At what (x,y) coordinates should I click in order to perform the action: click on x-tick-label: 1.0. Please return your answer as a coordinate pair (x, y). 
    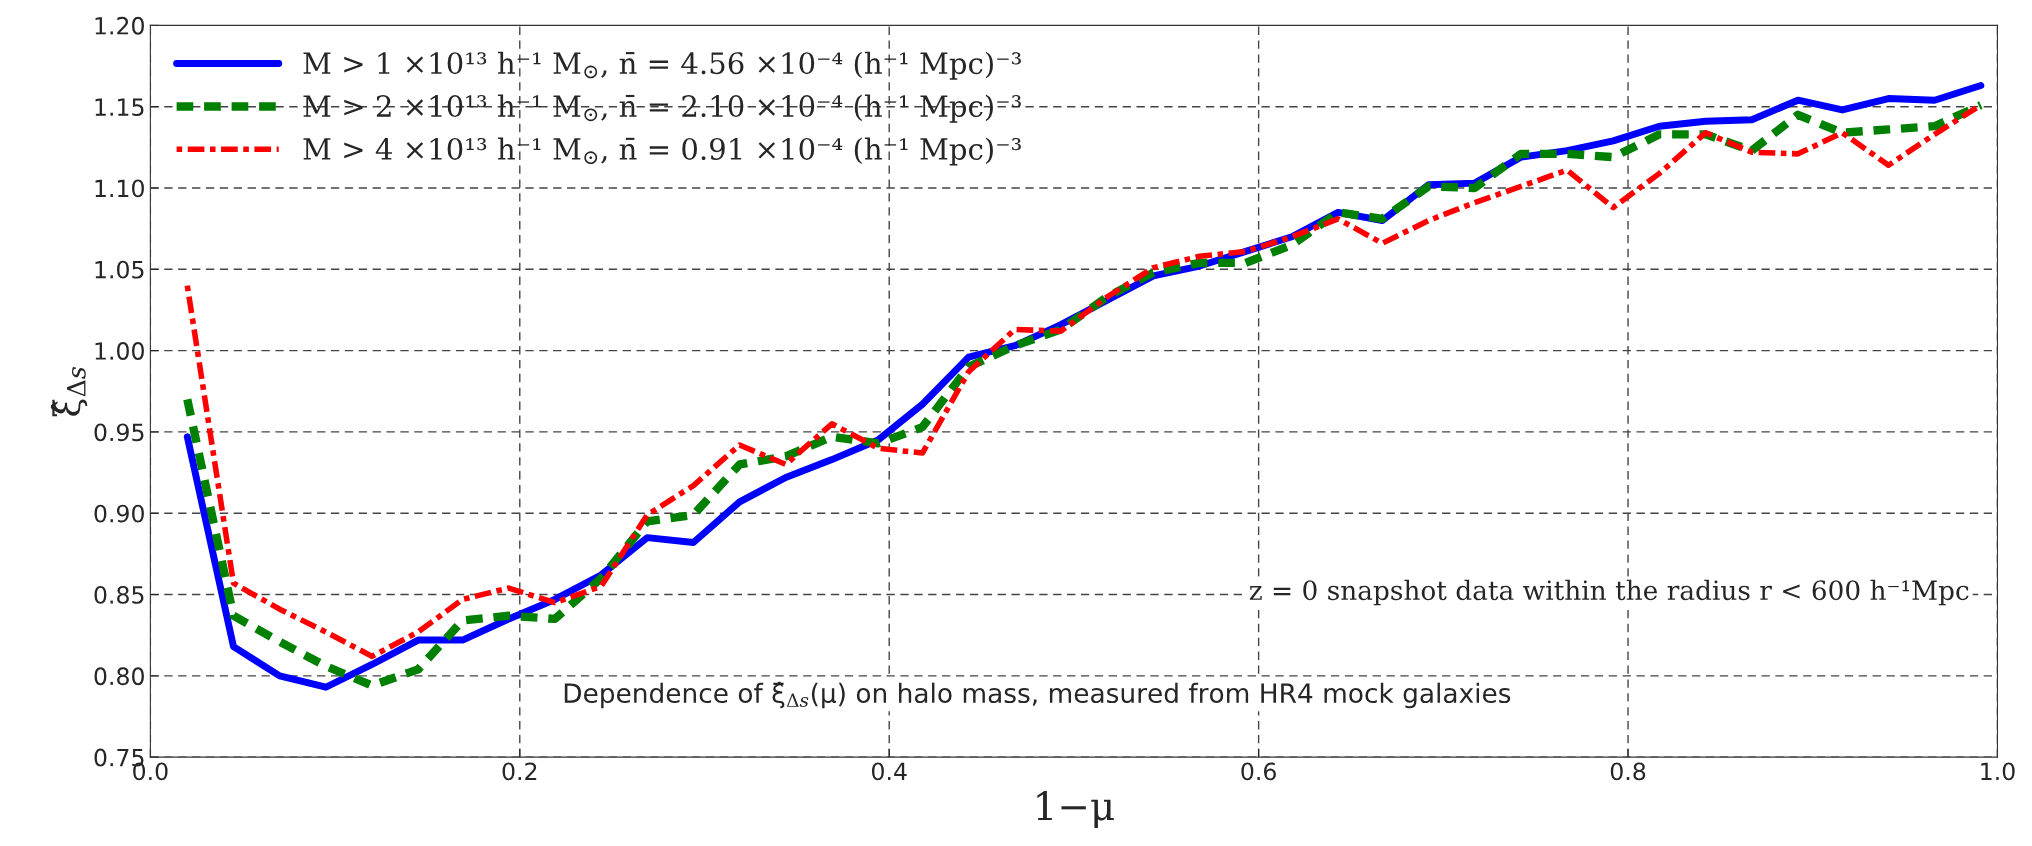
    Looking at the image, I should click on (1998, 771).